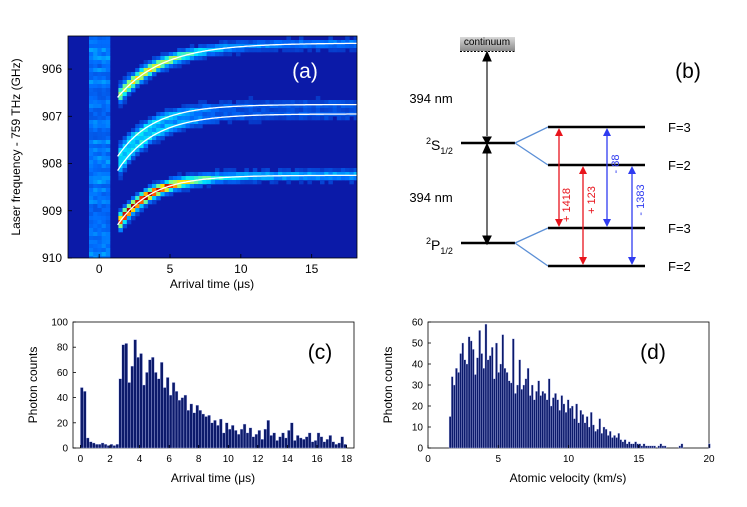 Image resolution: width=747 pixels, height=507 pixels. Describe the element at coordinates (65, 449) in the screenshot. I see `c-y-tick-label: 0` at that location.